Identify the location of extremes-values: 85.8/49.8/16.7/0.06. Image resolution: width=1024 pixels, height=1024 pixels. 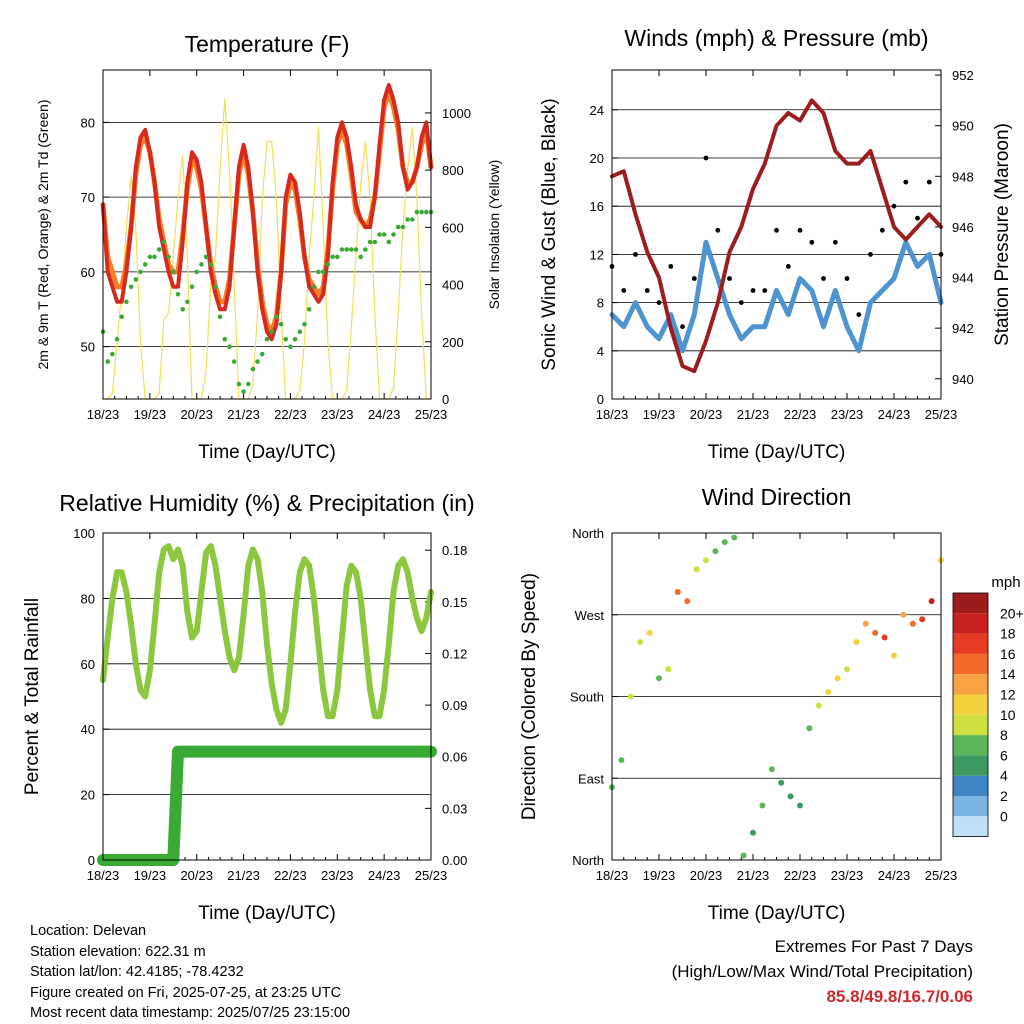
(899, 996).